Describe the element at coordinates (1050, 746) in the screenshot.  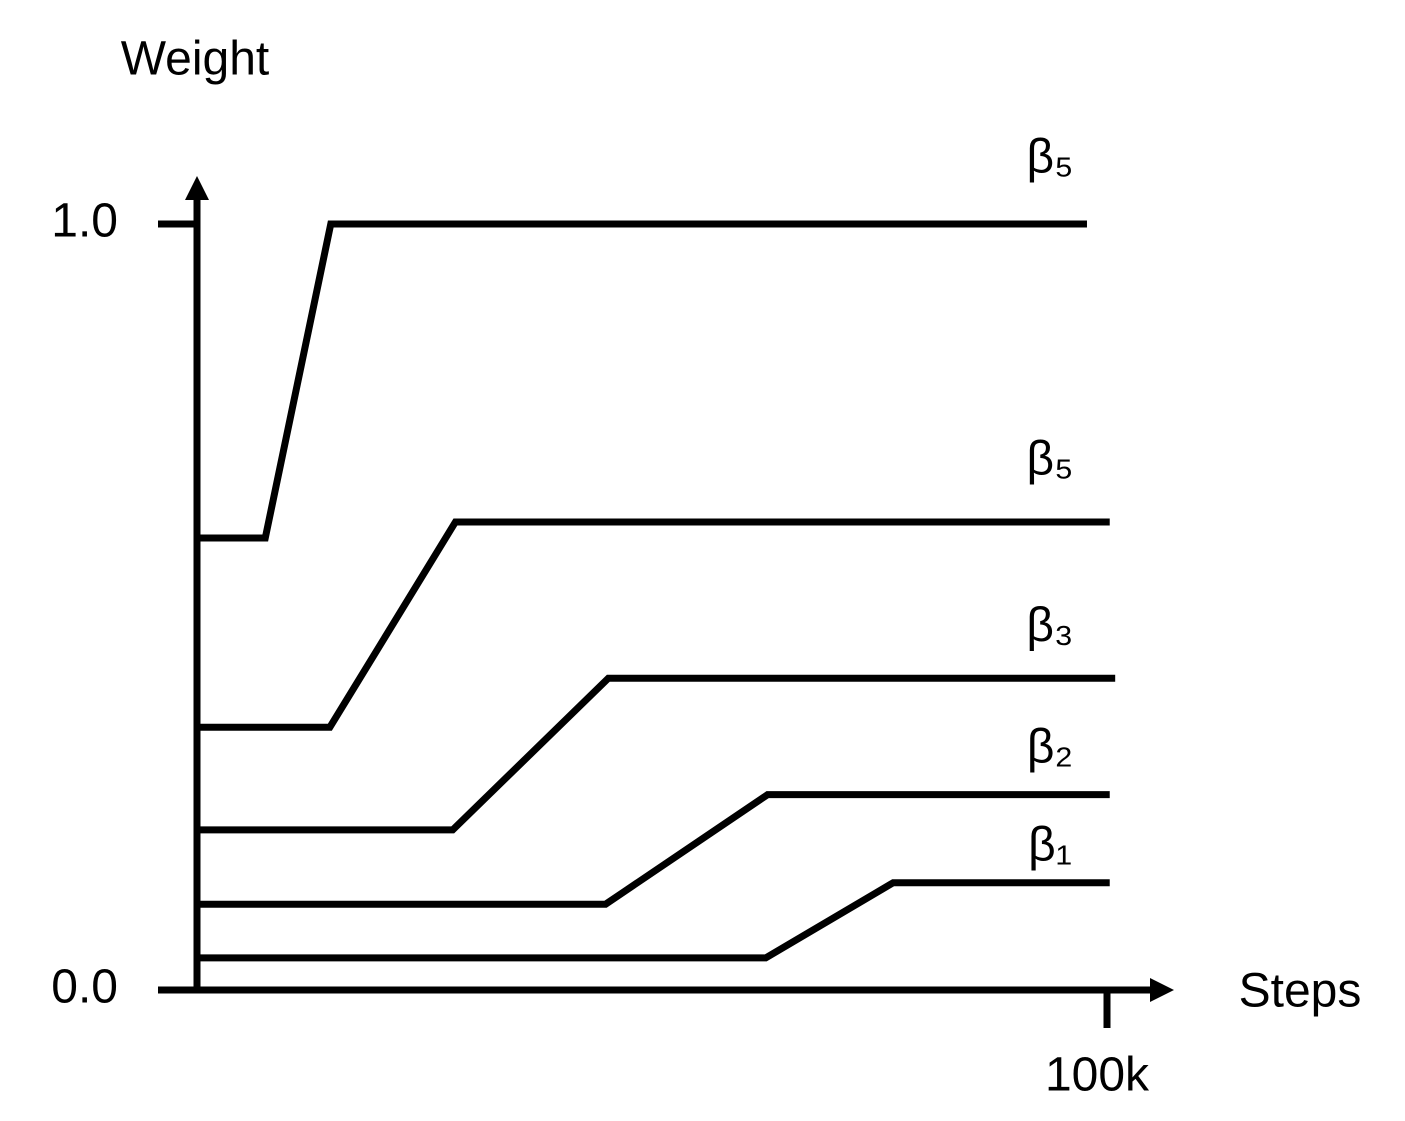
I see `series-label: β₂` at that location.